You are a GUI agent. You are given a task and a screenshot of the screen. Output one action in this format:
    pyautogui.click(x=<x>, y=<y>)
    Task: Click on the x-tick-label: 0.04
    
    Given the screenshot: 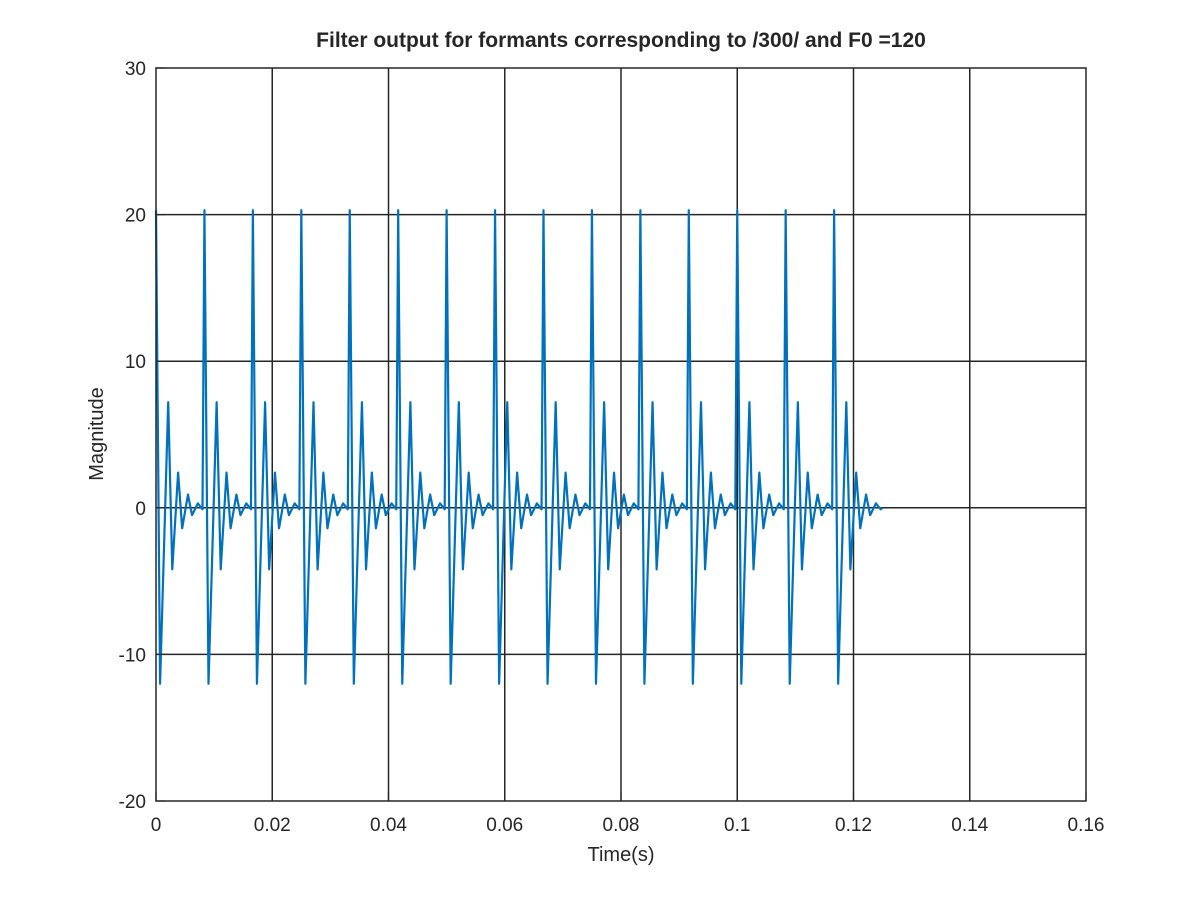 What is the action you would take?
    pyautogui.click(x=388, y=825)
    